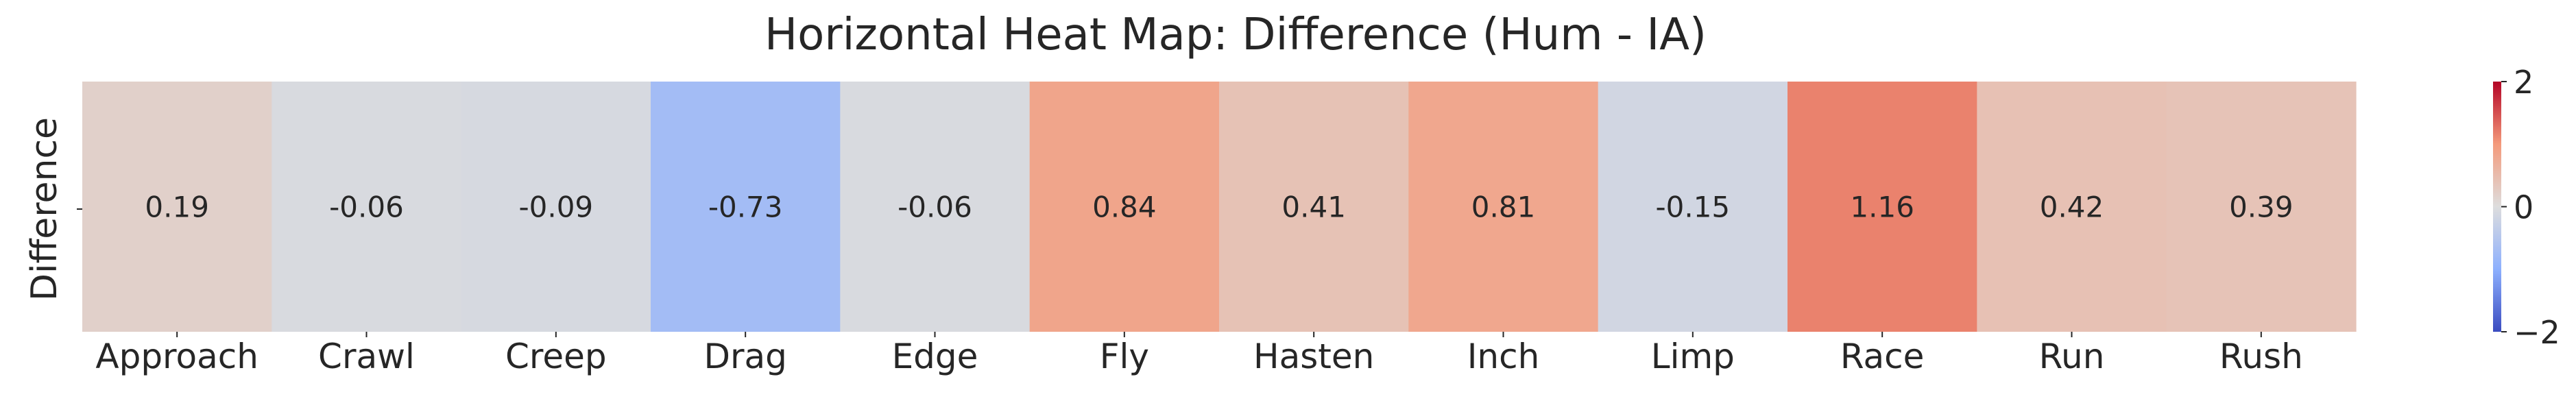  I want to click on heatmap-cell-limp, so click(1693, 207).